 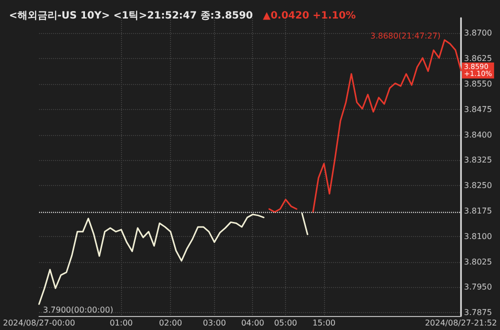 What do you see at coordinates (478, 59) in the screenshot?
I see `y-tick-label: 3.8625` at bounding box center [478, 59].